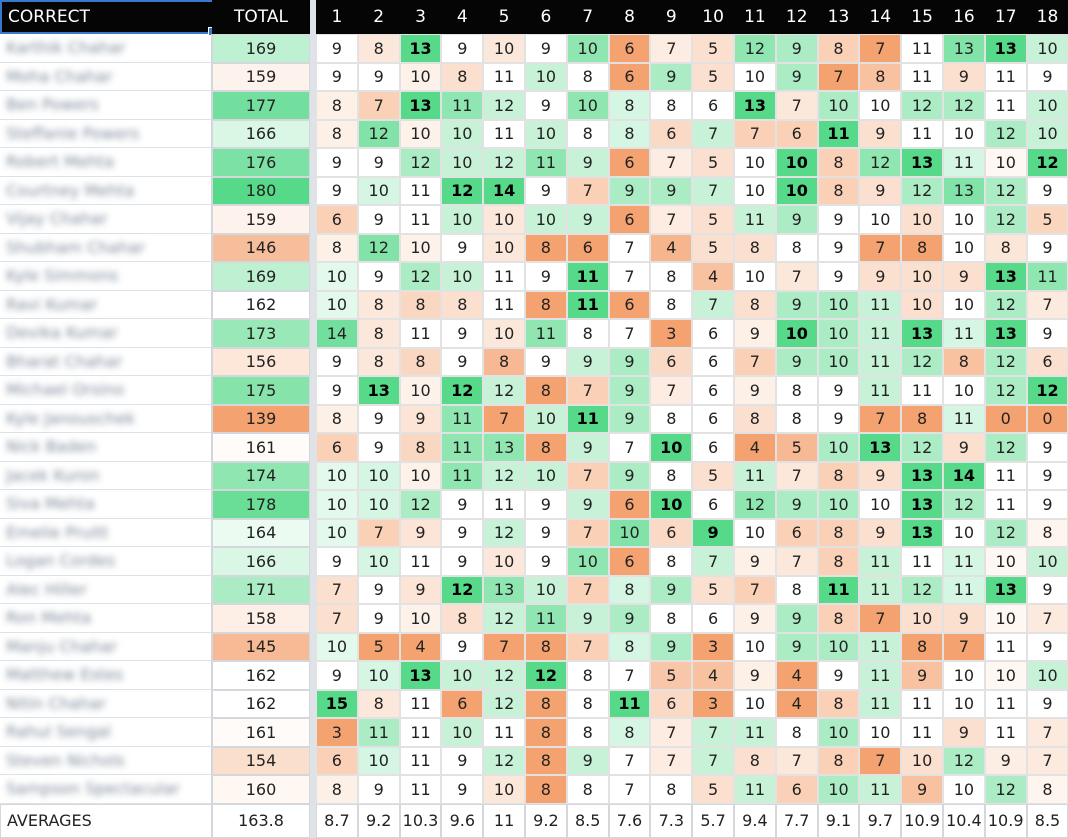 This screenshot has height=838, width=1068. Describe the element at coordinates (420, 17) in the screenshot. I see `header-hole-3: 3` at that location.